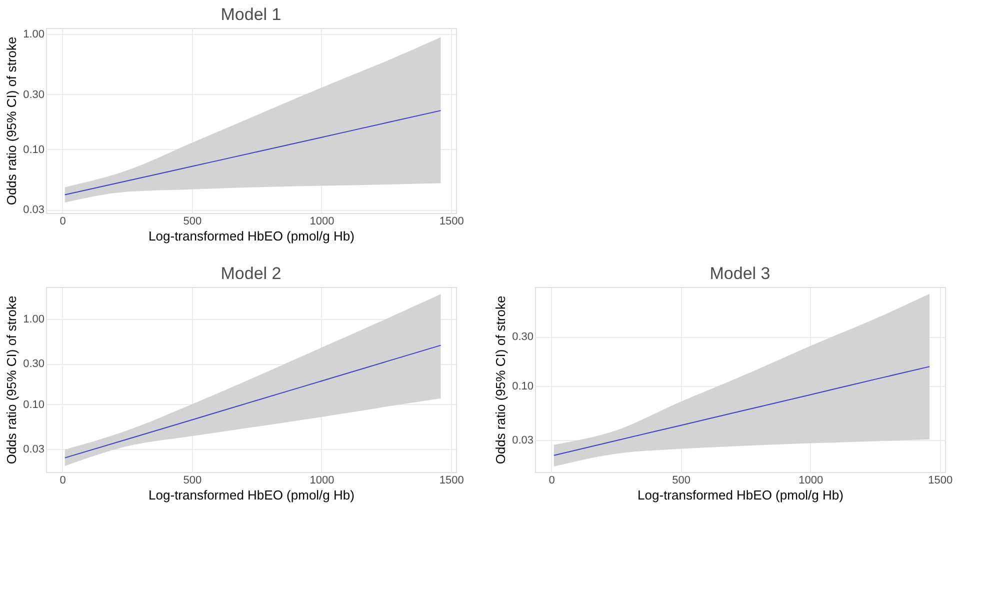 This screenshot has height=594, width=999. What do you see at coordinates (740, 273) in the screenshot?
I see `chart-title: Model 3` at bounding box center [740, 273].